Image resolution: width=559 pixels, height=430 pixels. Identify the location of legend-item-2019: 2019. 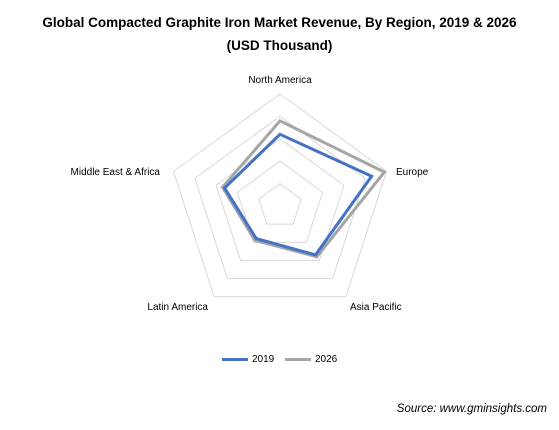
(248, 359).